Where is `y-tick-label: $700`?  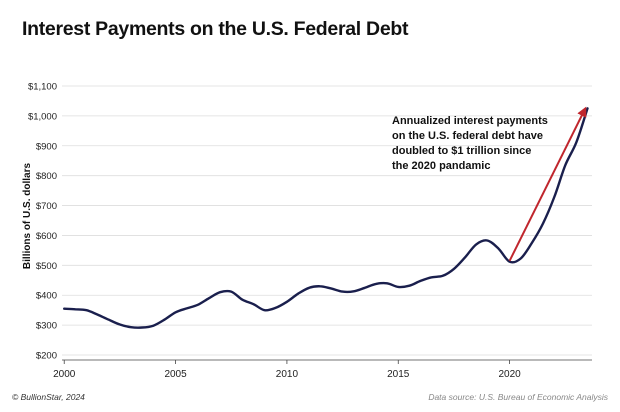
y-tick-label: $700 is located at coordinates (46, 206).